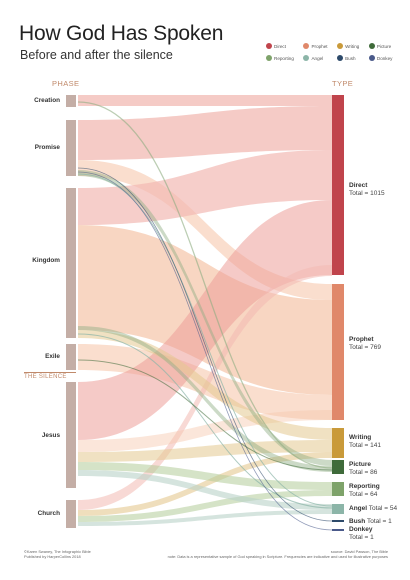 This screenshot has width=410, height=580. I want to click on legend-item-bush: Bush, so click(350, 58).